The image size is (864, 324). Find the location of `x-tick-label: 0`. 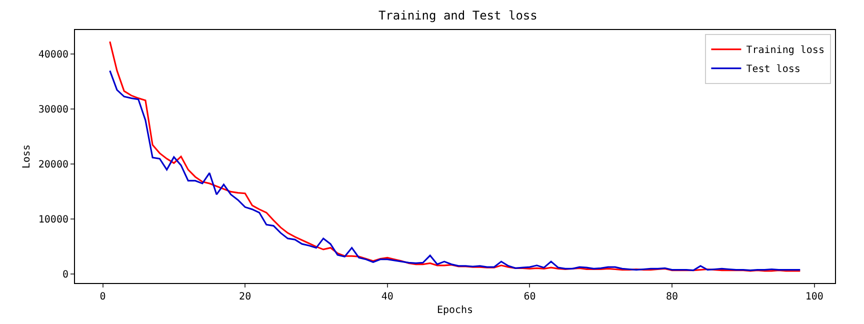

x-tick-label: 0 is located at coordinates (103, 297).